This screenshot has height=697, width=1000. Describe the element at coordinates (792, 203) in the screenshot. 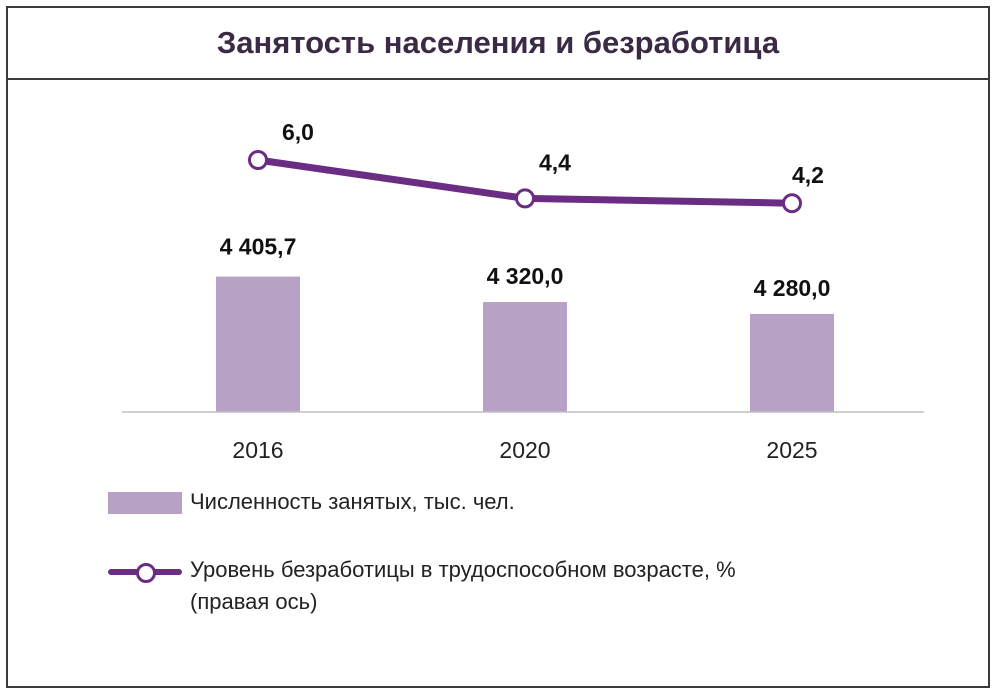

I see `line-point-marker-2025` at that location.